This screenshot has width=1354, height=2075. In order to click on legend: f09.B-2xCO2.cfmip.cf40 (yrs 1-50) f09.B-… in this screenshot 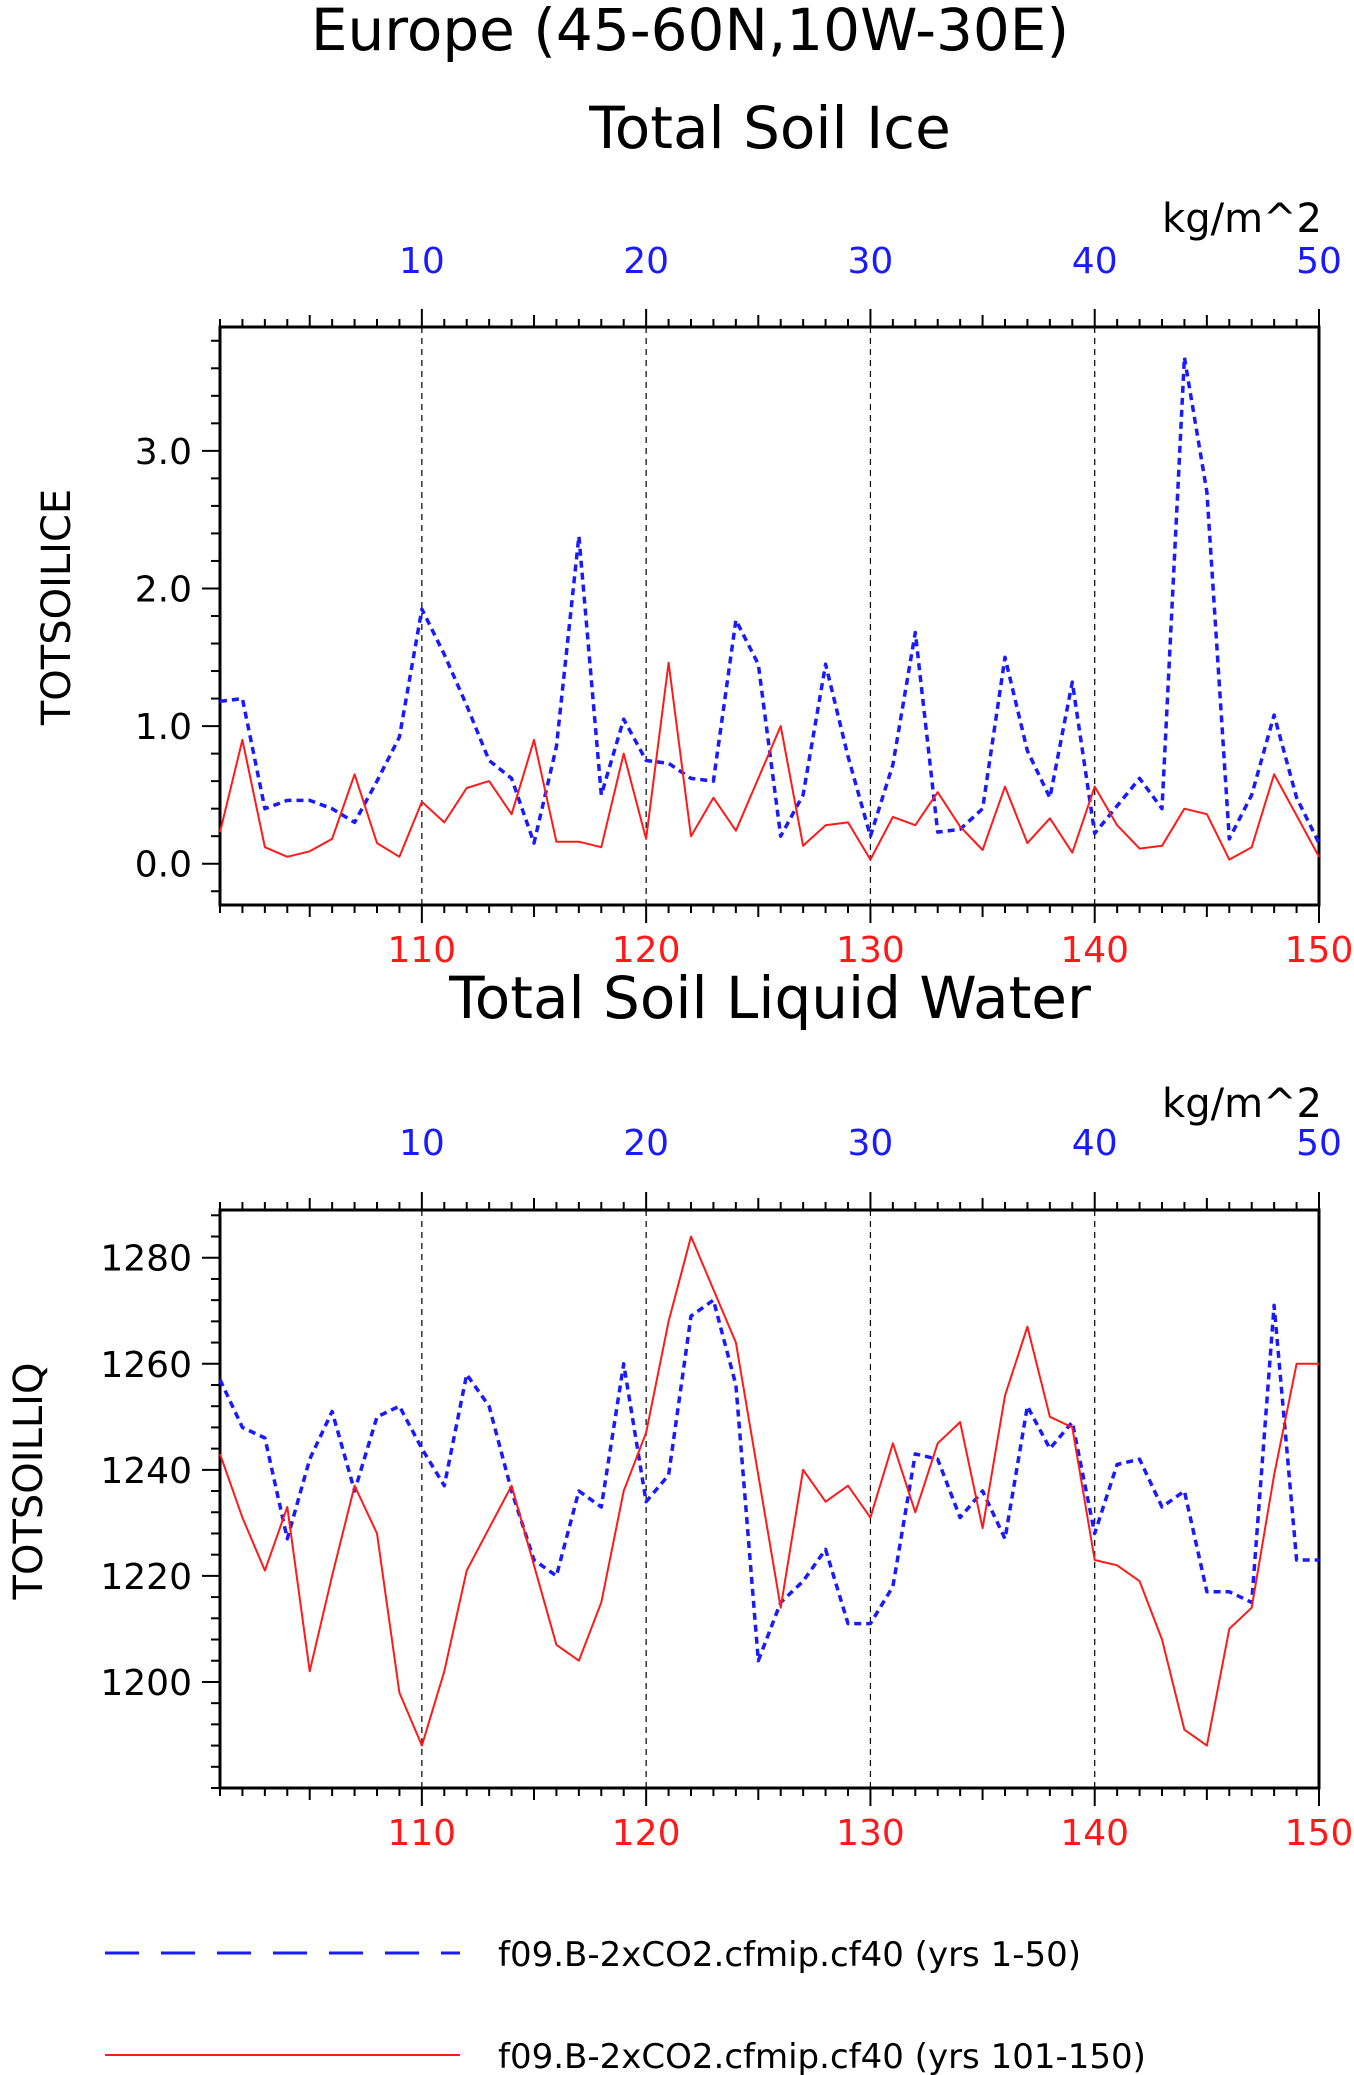, I will do `click(625, 2005)`.